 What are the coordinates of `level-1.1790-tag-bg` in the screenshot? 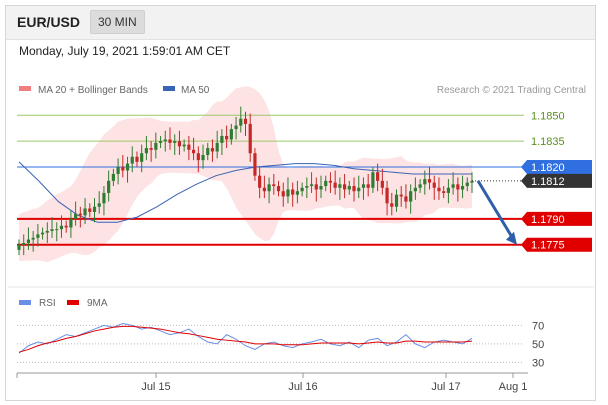 It's located at (556, 218).